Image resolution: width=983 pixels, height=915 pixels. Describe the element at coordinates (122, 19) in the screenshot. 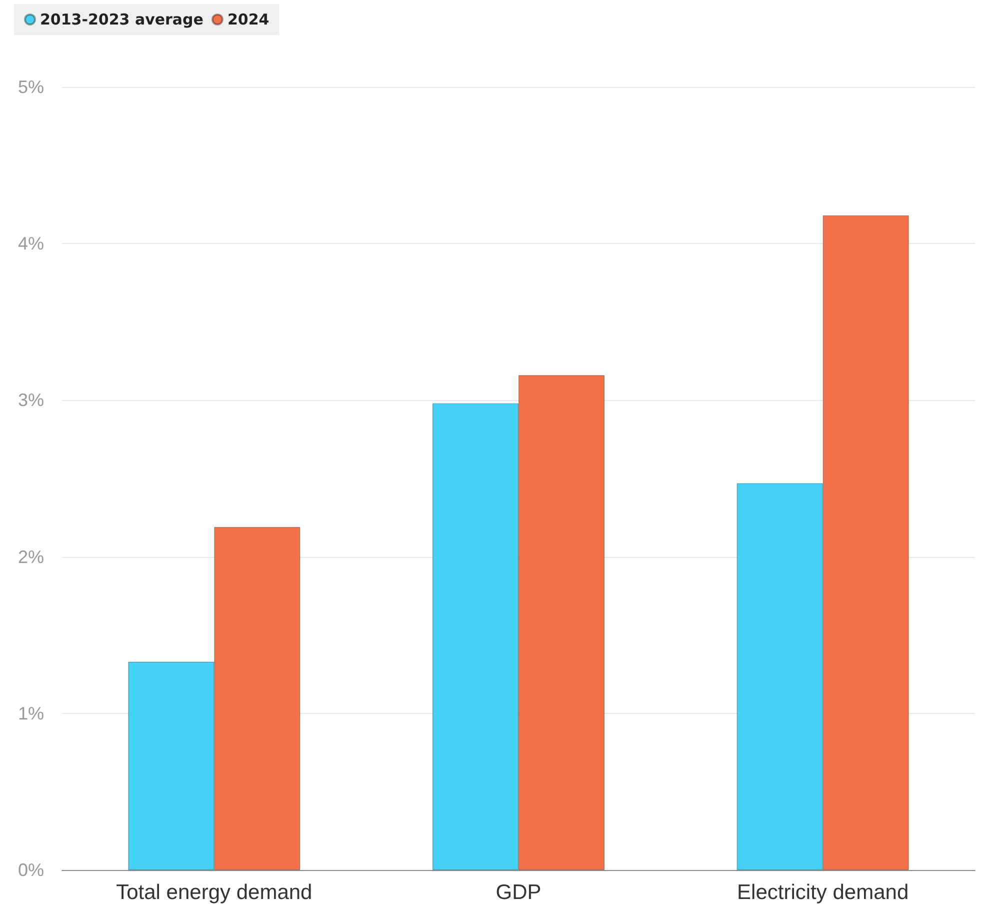

I see `legend-label: 2013-2023 average` at that location.